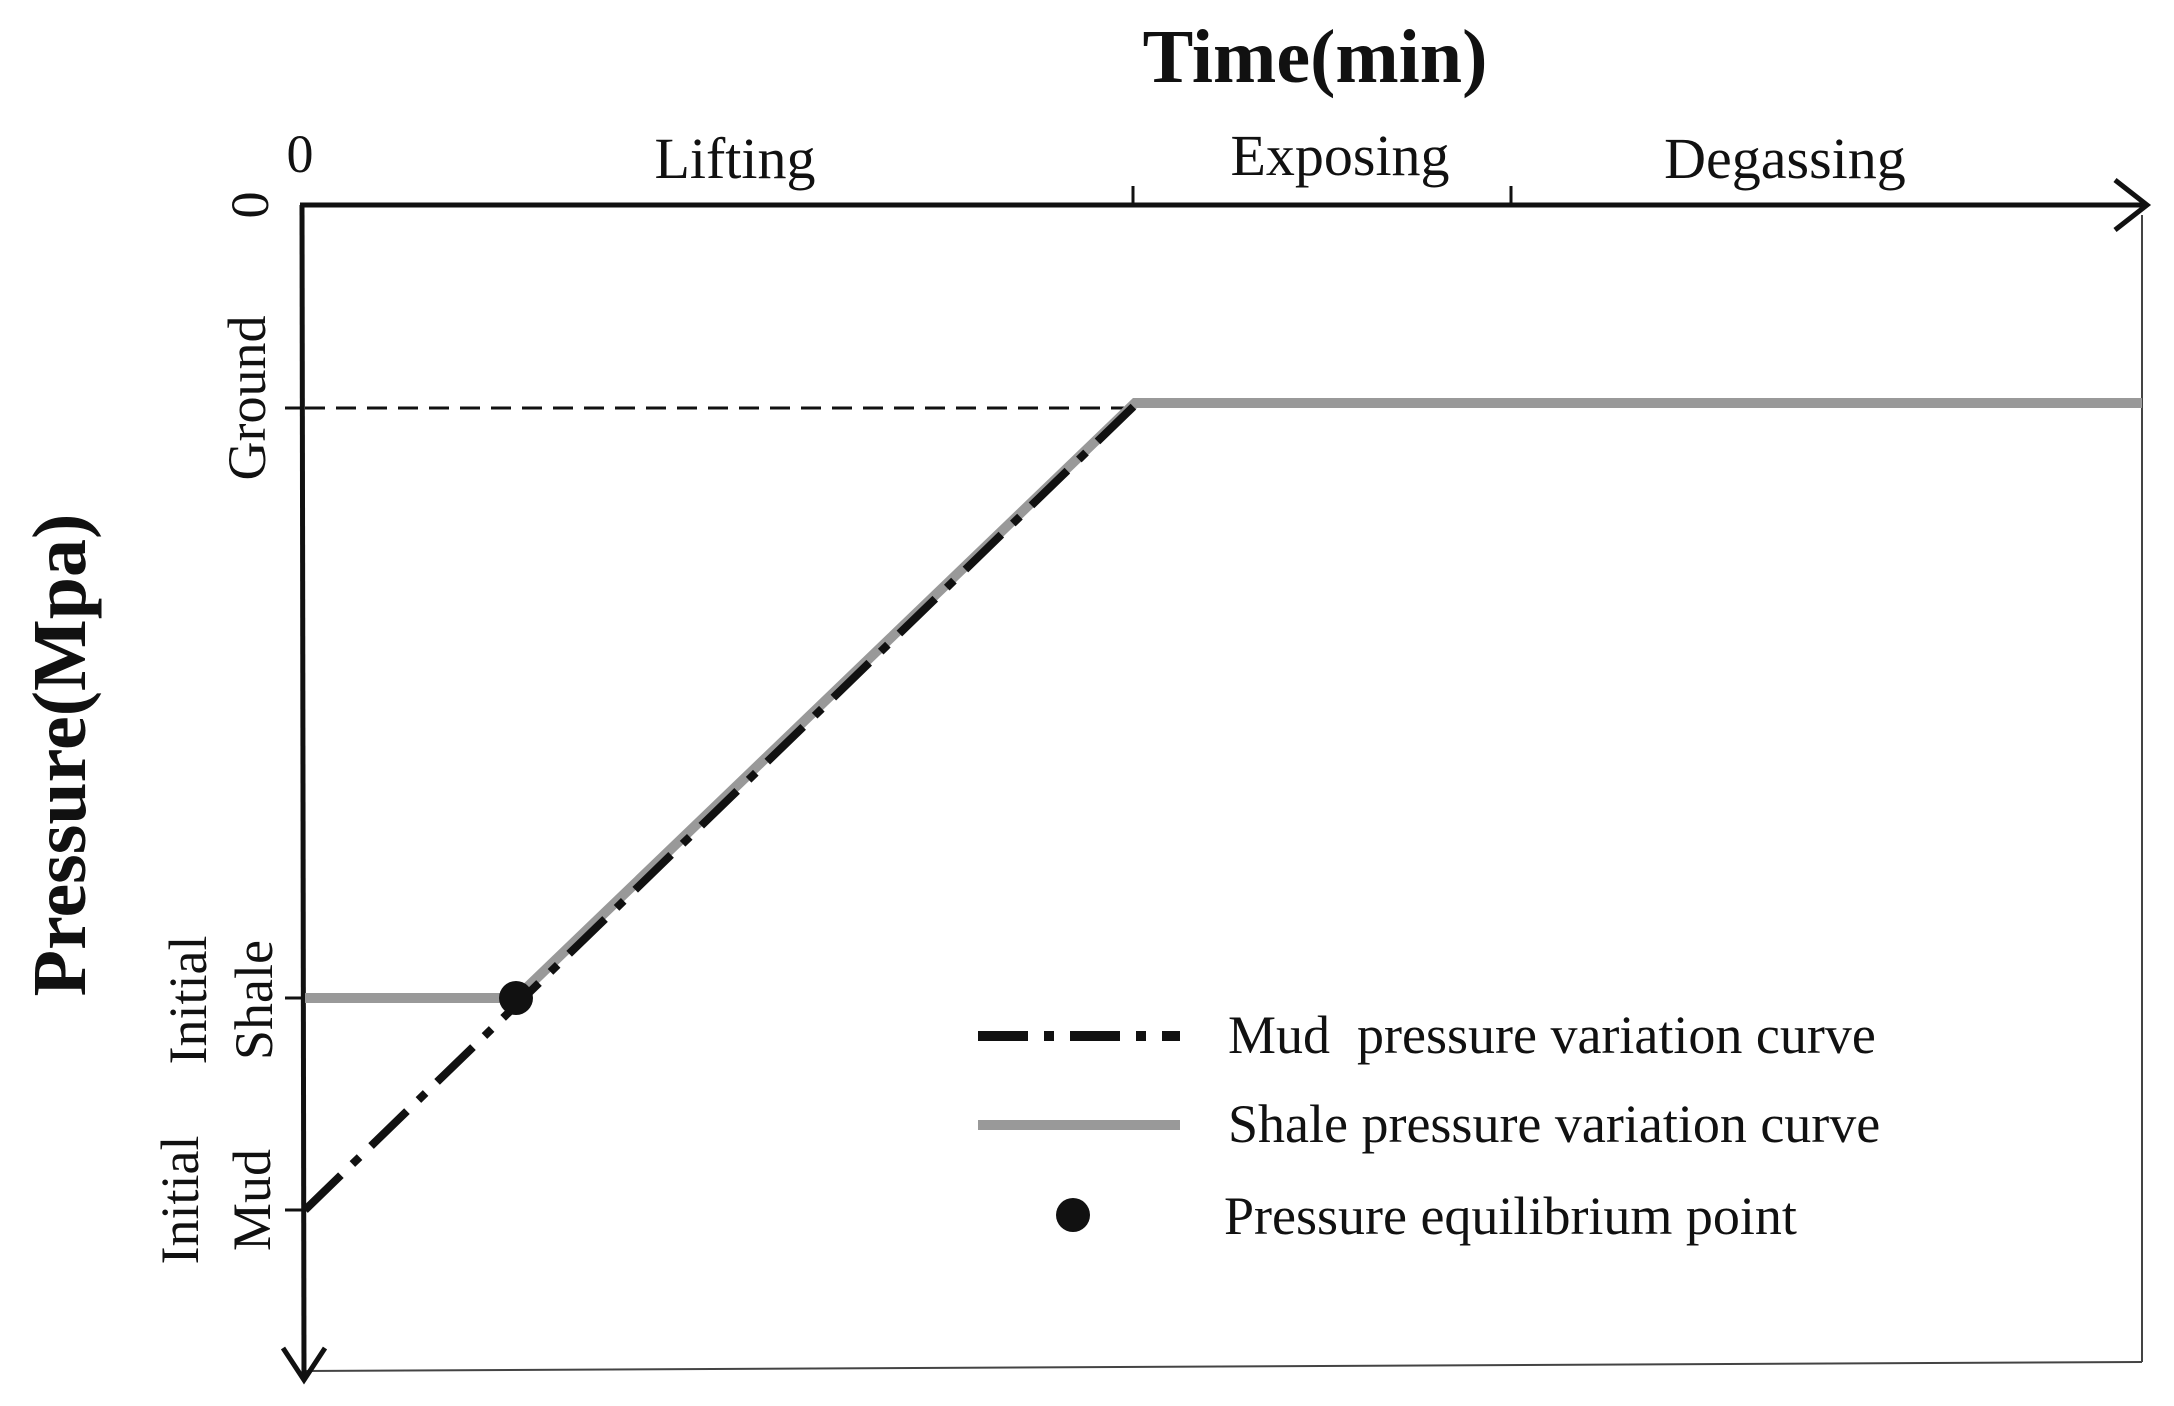  What do you see at coordinates (180, 1200) in the screenshot?
I see `initial-mud-label-line1: Initial` at bounding box center [180, 1200].